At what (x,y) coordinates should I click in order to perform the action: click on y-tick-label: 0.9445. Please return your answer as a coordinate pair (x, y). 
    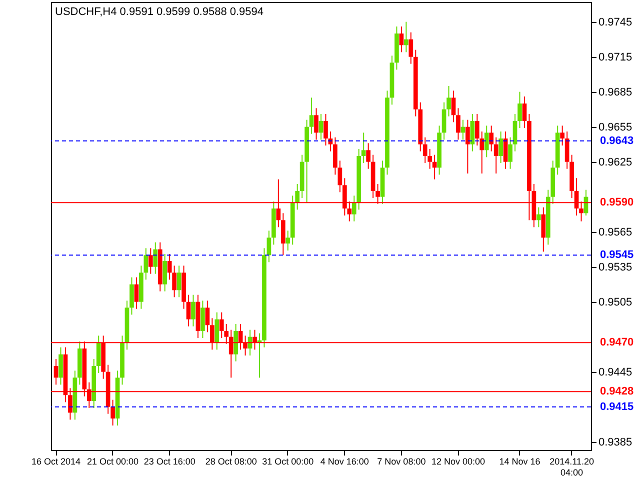
    Looking at the image, I should click on (615, 372).